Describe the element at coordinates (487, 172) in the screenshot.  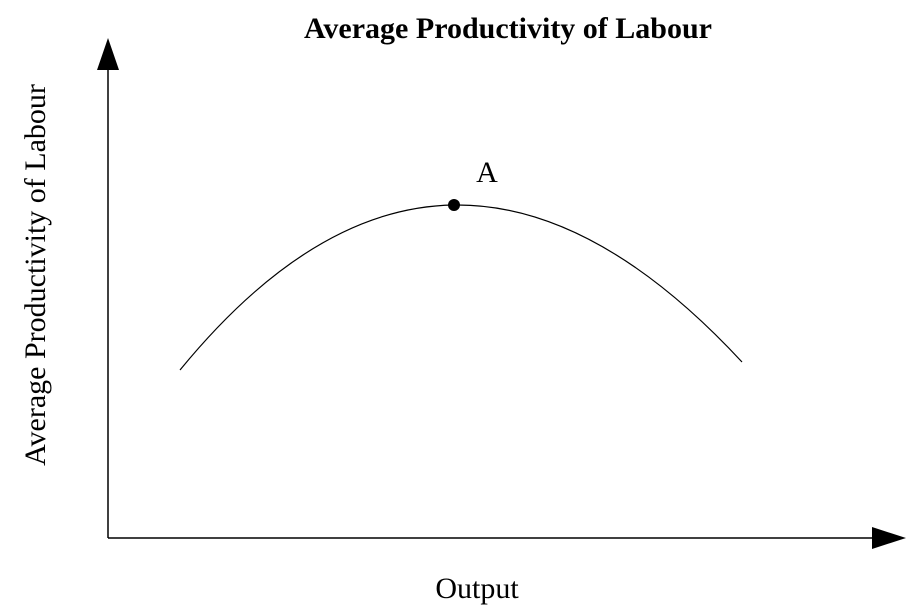
I see `point-label: A` at that location.